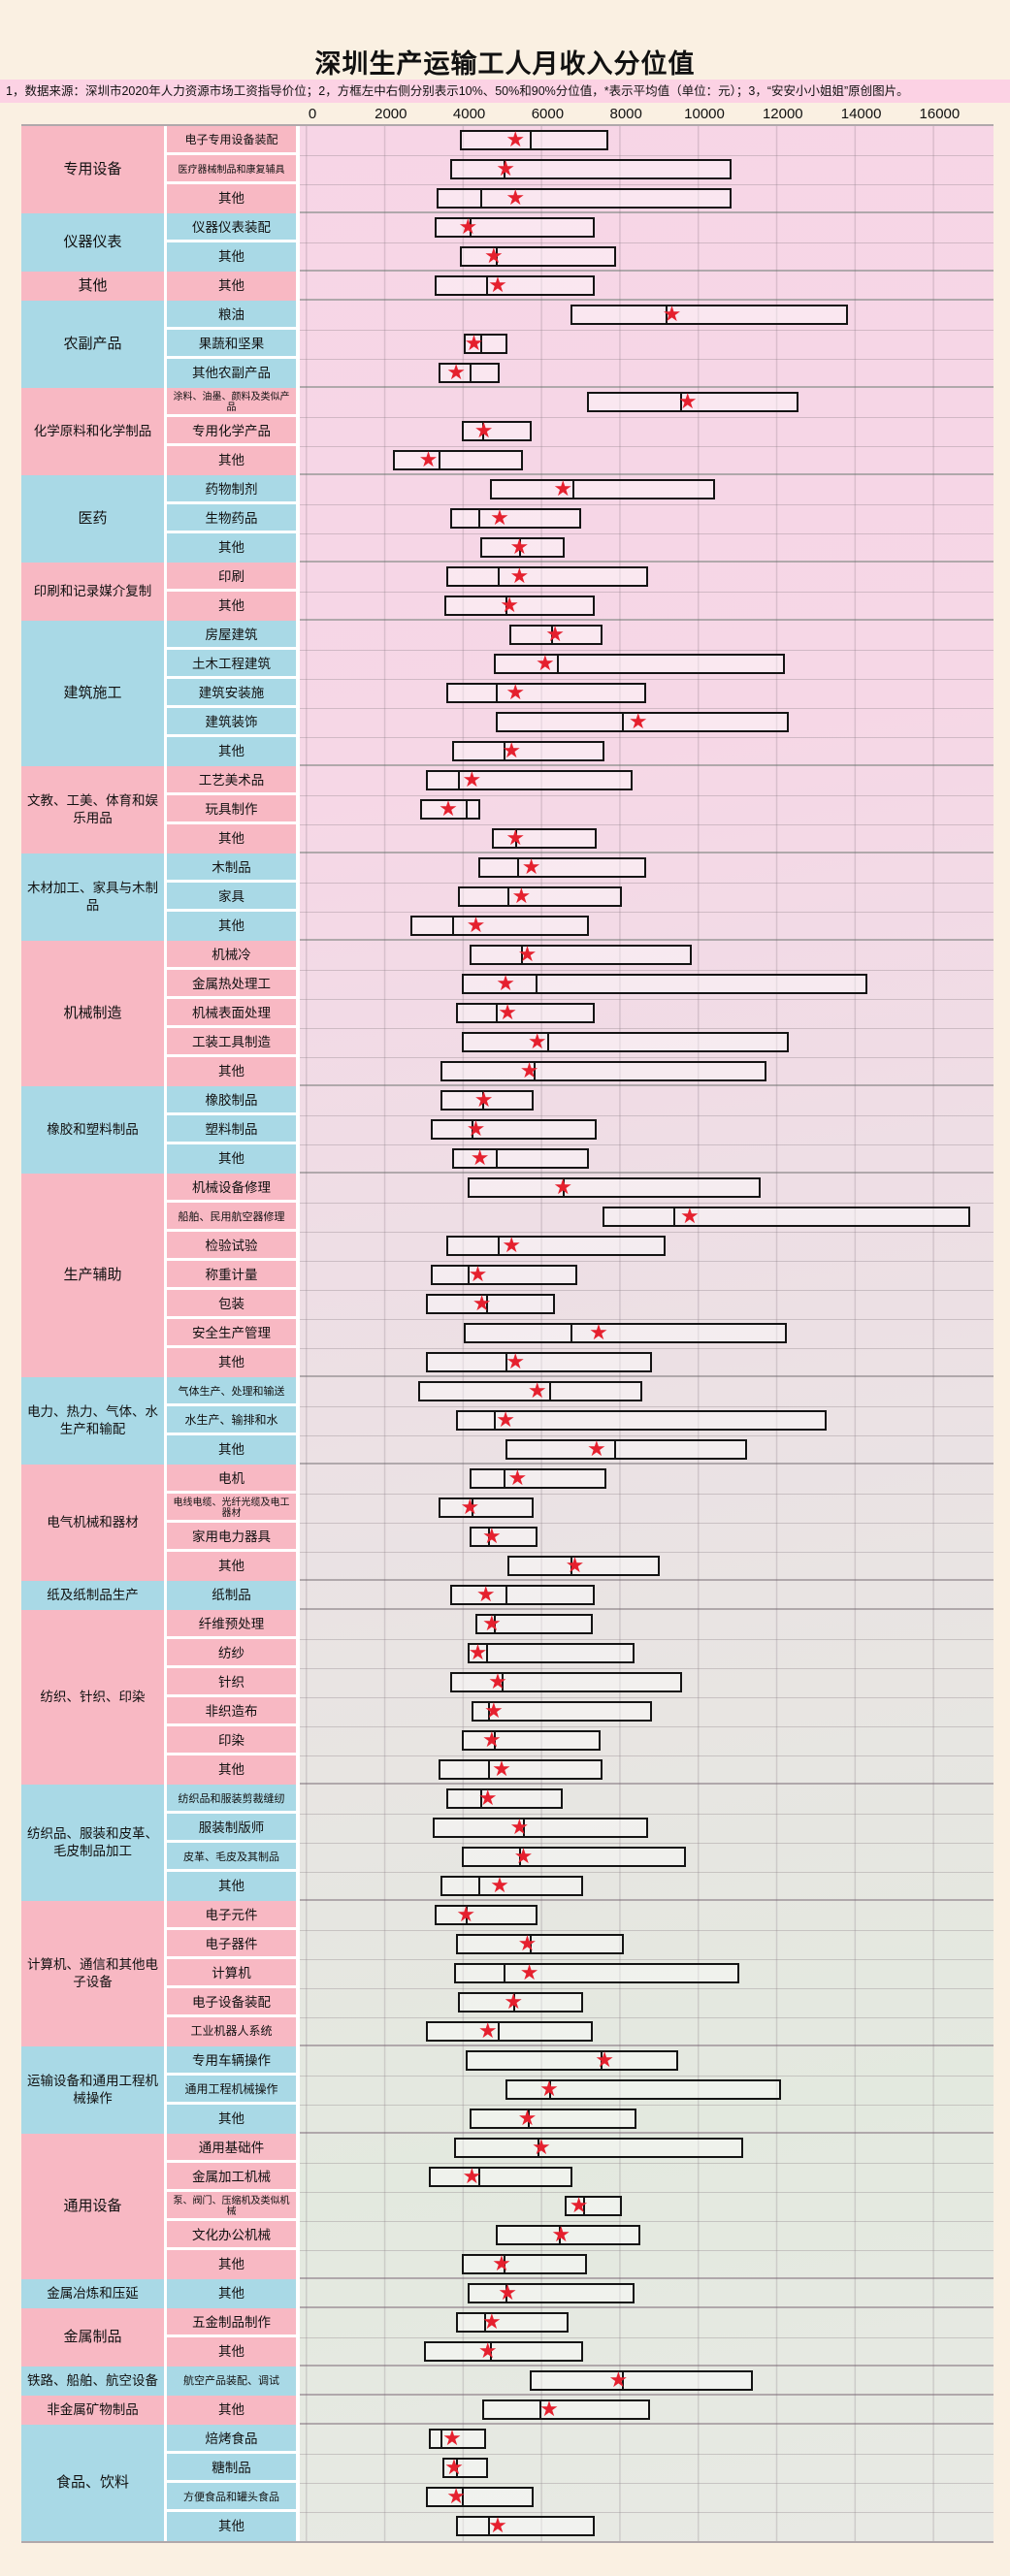 The image size is (1010, 2576). I want to click on group-label: 印刷和记录媒介复制, so click(94, 592).